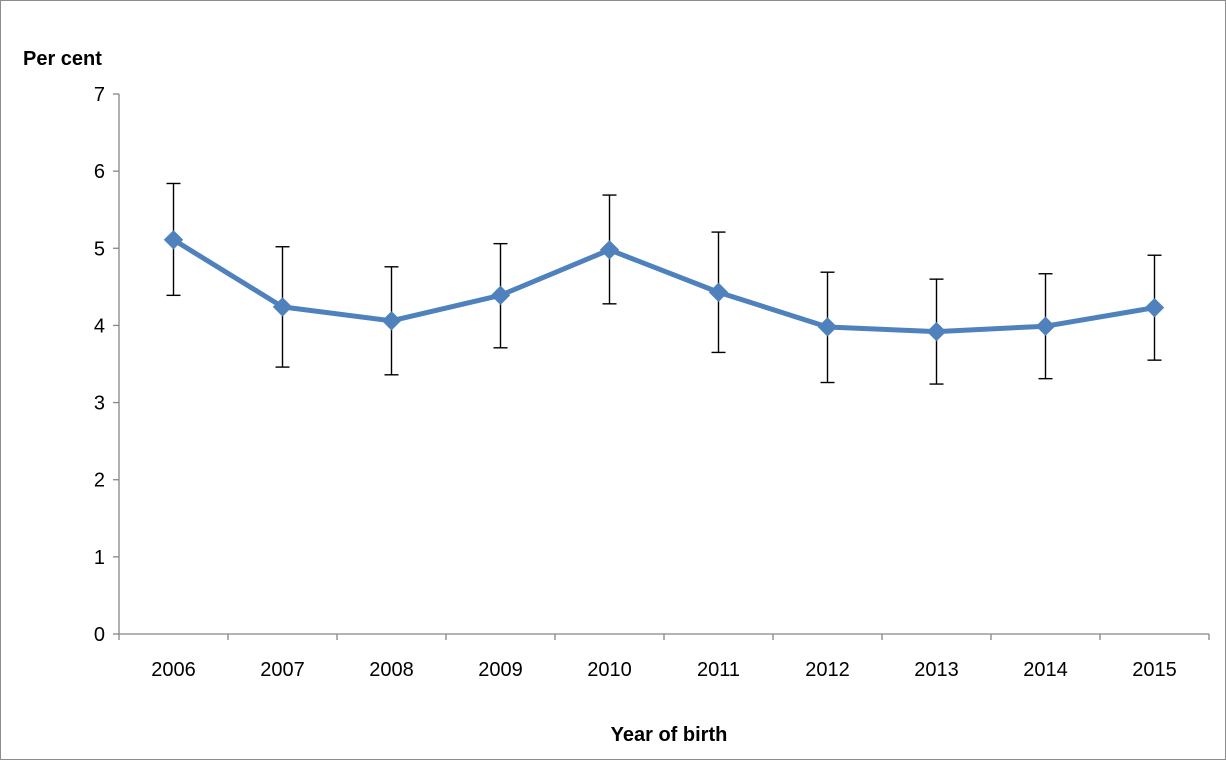  What do you see at coordinates (282, 670) in the screenshot?
I see `x-tick-label: 2007` at bounding box center [282, 670].